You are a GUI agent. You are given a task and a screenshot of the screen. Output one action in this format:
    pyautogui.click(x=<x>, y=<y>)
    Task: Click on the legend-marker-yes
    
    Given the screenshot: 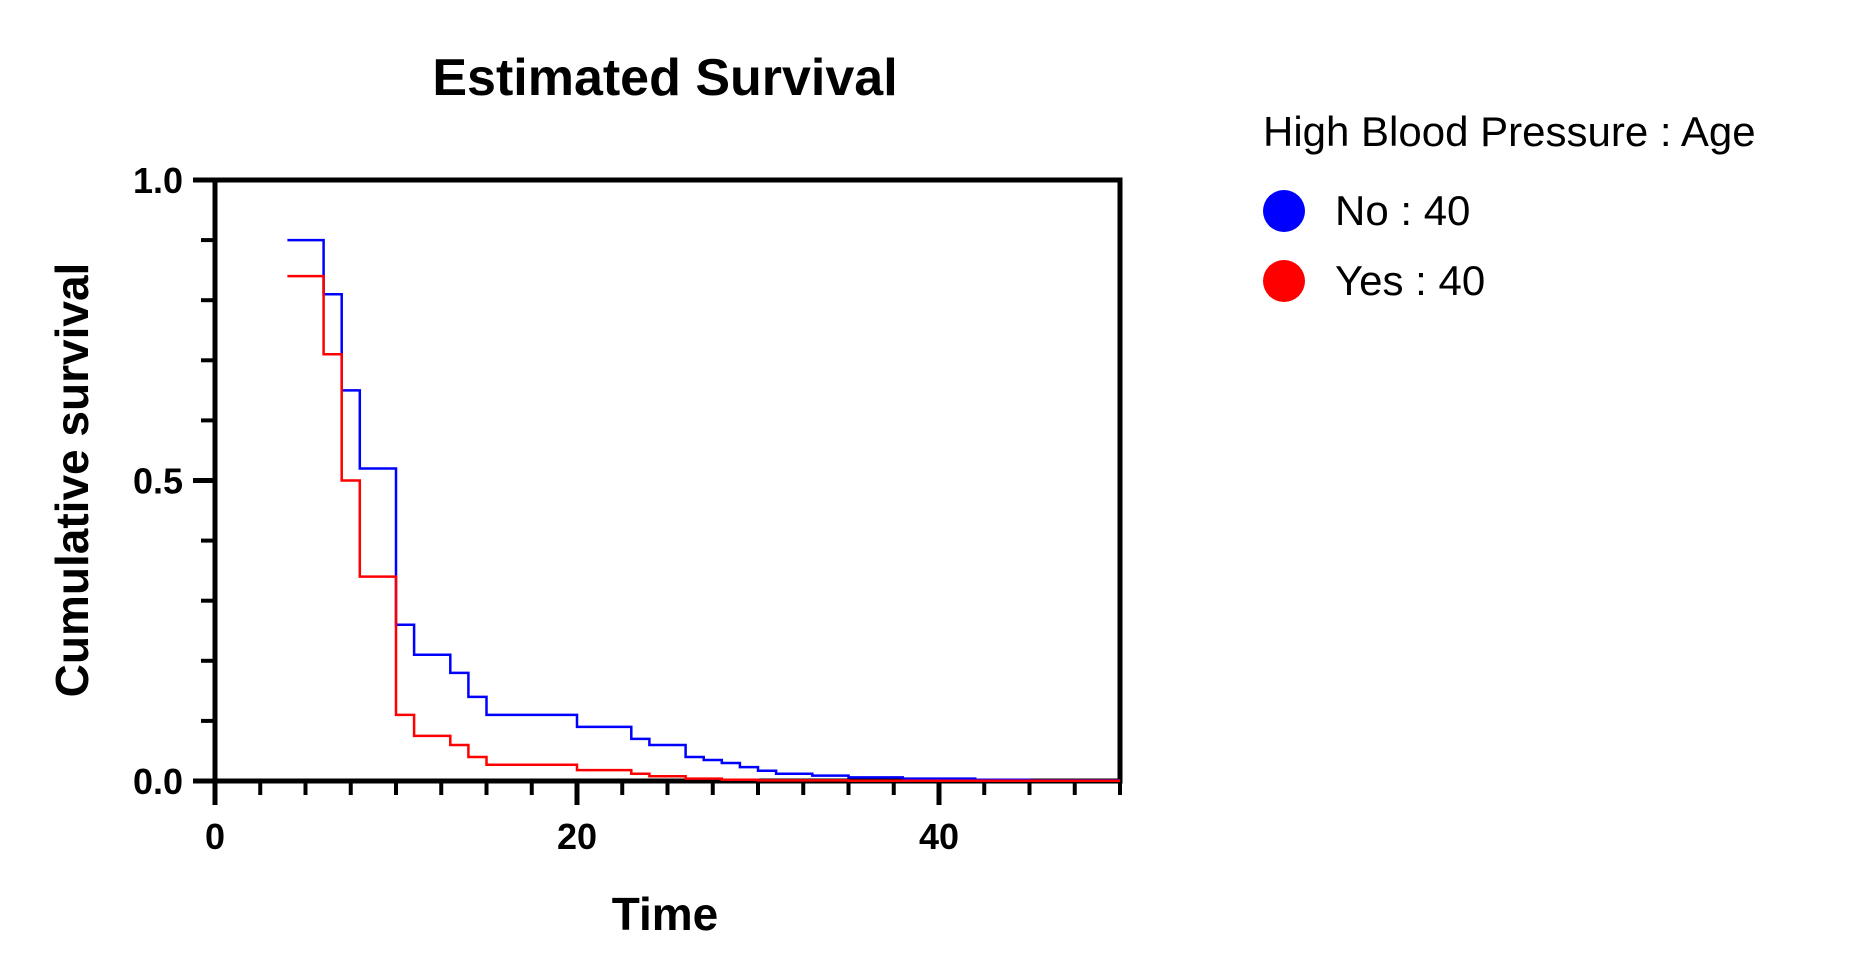 What is the action you would take?
    pyautogui.click(x=1284, y=281)
    